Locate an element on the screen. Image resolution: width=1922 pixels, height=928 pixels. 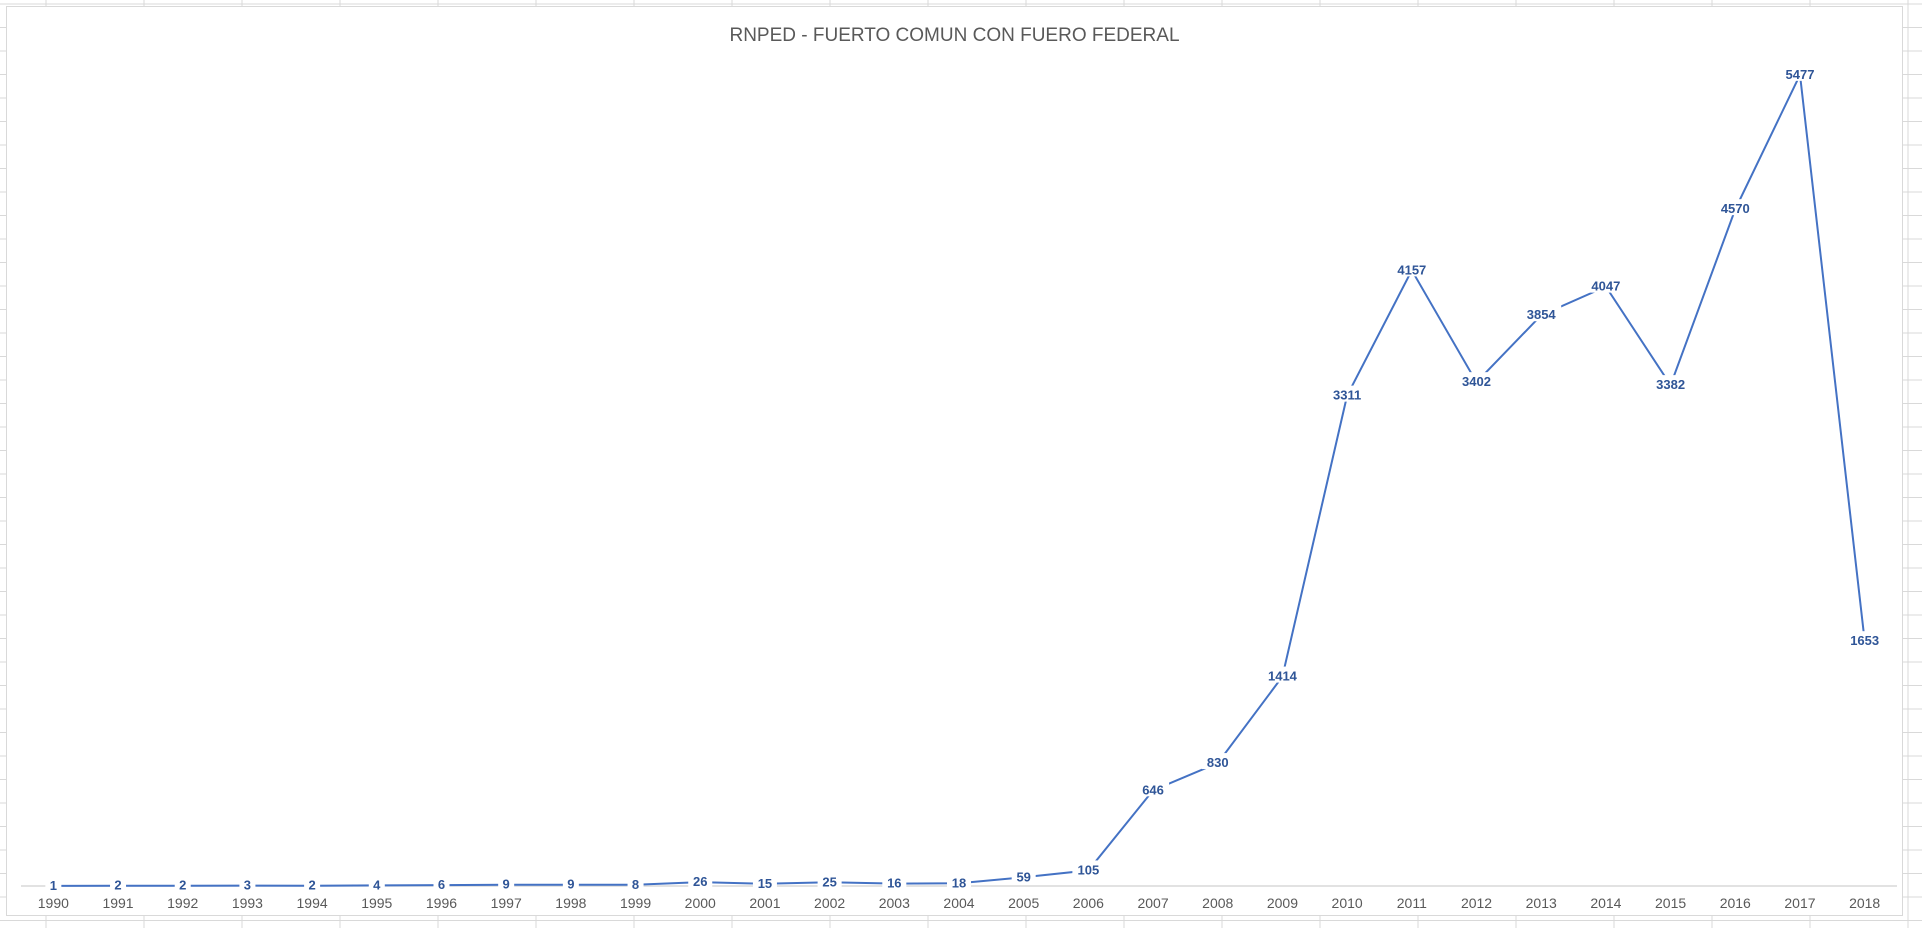
data-label: 8 is located at coordinates (635, 884).